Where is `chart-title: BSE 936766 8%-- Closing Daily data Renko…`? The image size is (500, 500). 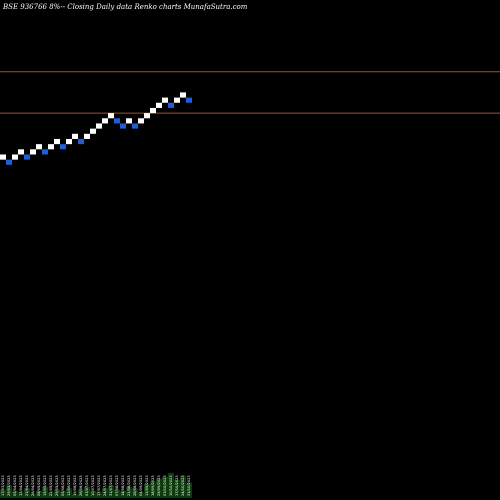 chart-title: BSE 936766 8%-- Closing Daily data Renko… is located at coordinates (125, 7).